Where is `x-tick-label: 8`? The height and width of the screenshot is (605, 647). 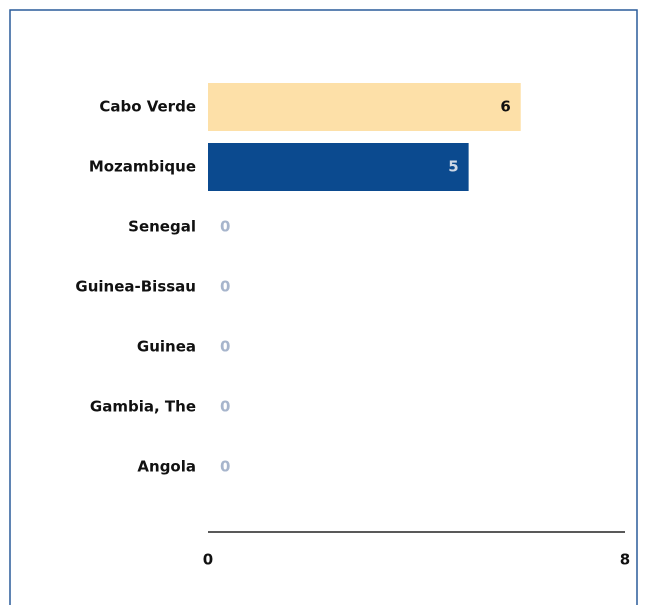
x-tick-label: 8 is located at coordinates (625, 560).